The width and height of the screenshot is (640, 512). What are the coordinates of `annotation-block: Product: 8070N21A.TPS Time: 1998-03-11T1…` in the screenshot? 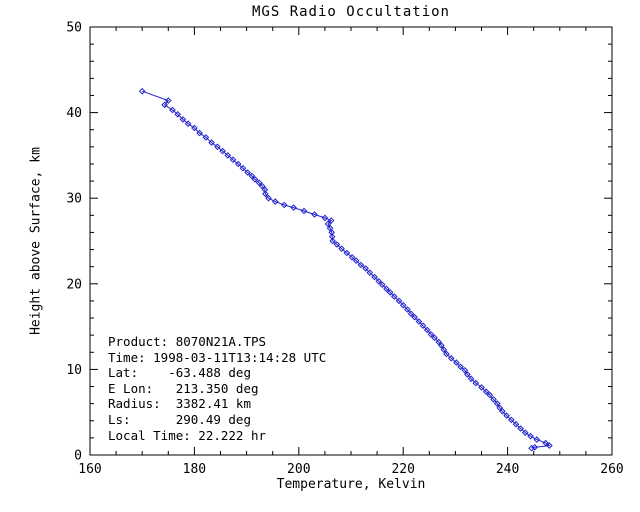 It's located at (217, 388).